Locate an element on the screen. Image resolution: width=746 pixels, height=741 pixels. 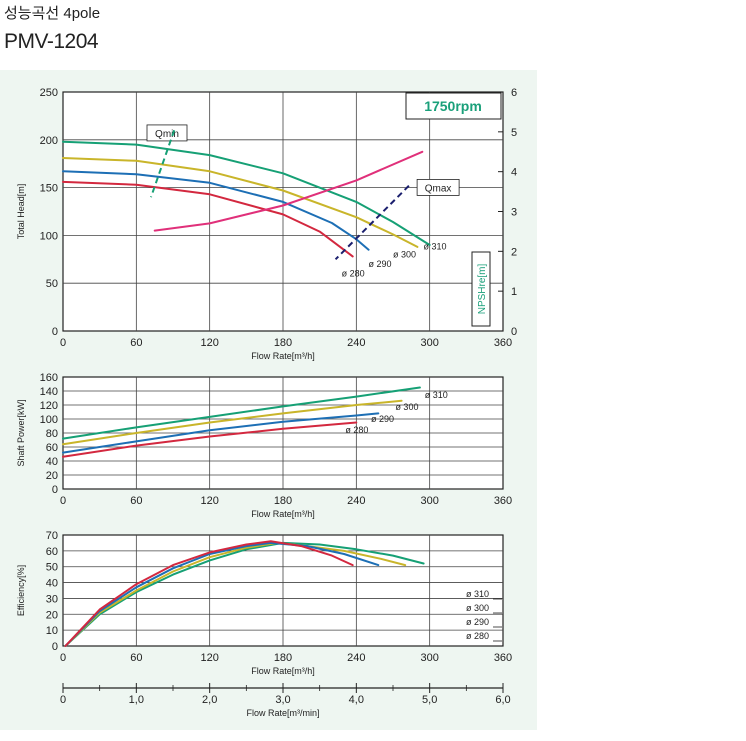
secondary-x-tick-label: 1,0 is located at coordinates (136, 700).